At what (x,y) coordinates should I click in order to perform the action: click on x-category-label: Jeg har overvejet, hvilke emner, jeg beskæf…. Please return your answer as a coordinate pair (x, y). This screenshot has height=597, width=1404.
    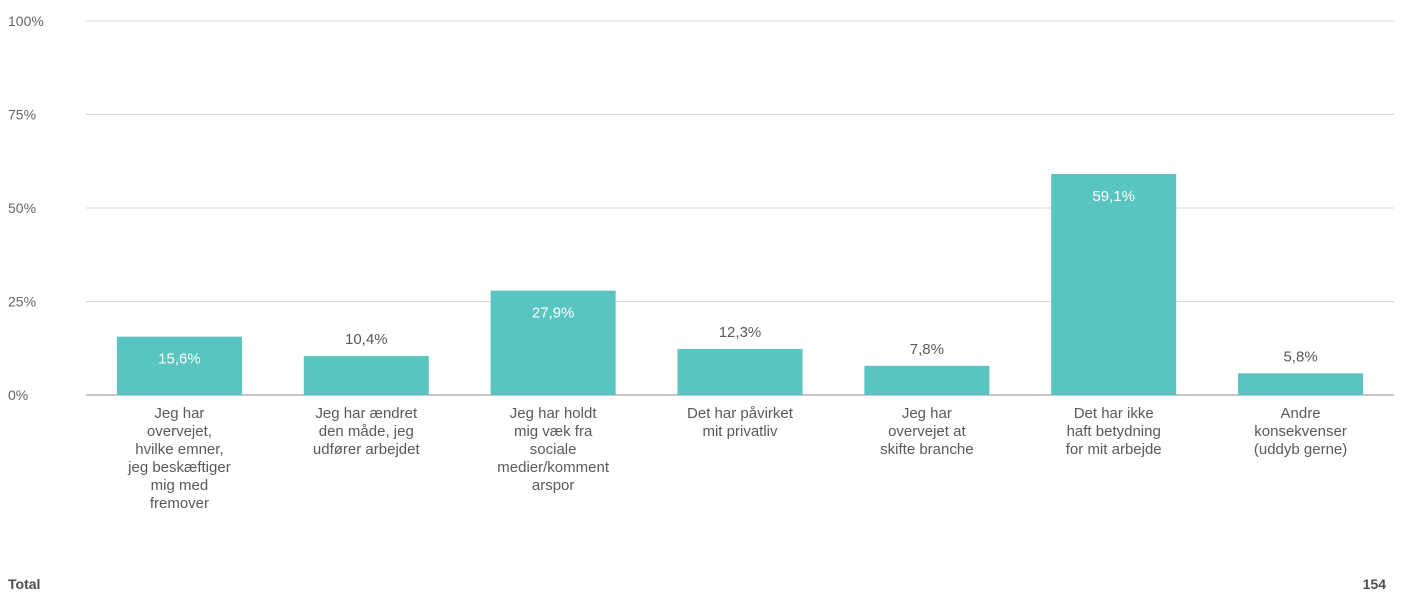
    Looking at the image, I should click on (179, 458).